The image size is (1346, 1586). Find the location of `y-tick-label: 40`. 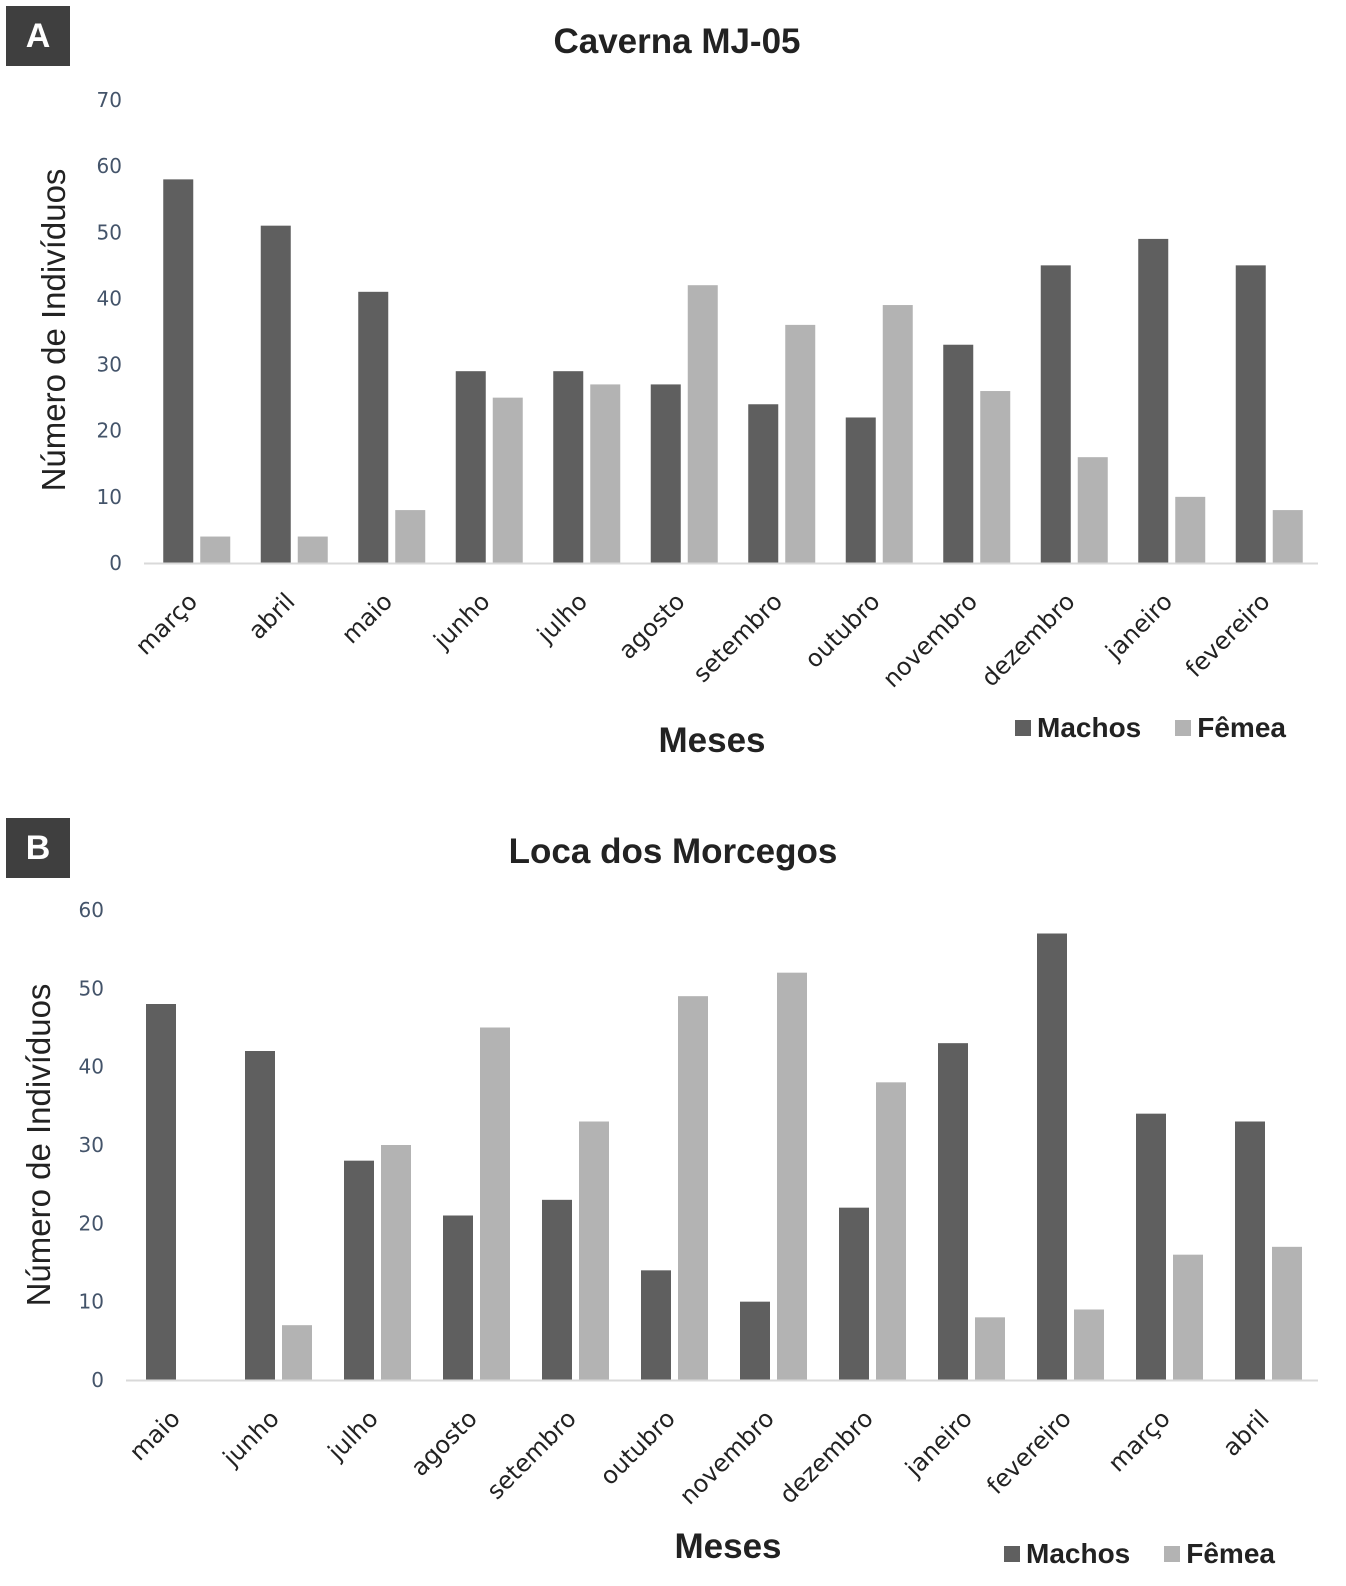

y-tick-label: 40 is located at coordinates (91, 1067).